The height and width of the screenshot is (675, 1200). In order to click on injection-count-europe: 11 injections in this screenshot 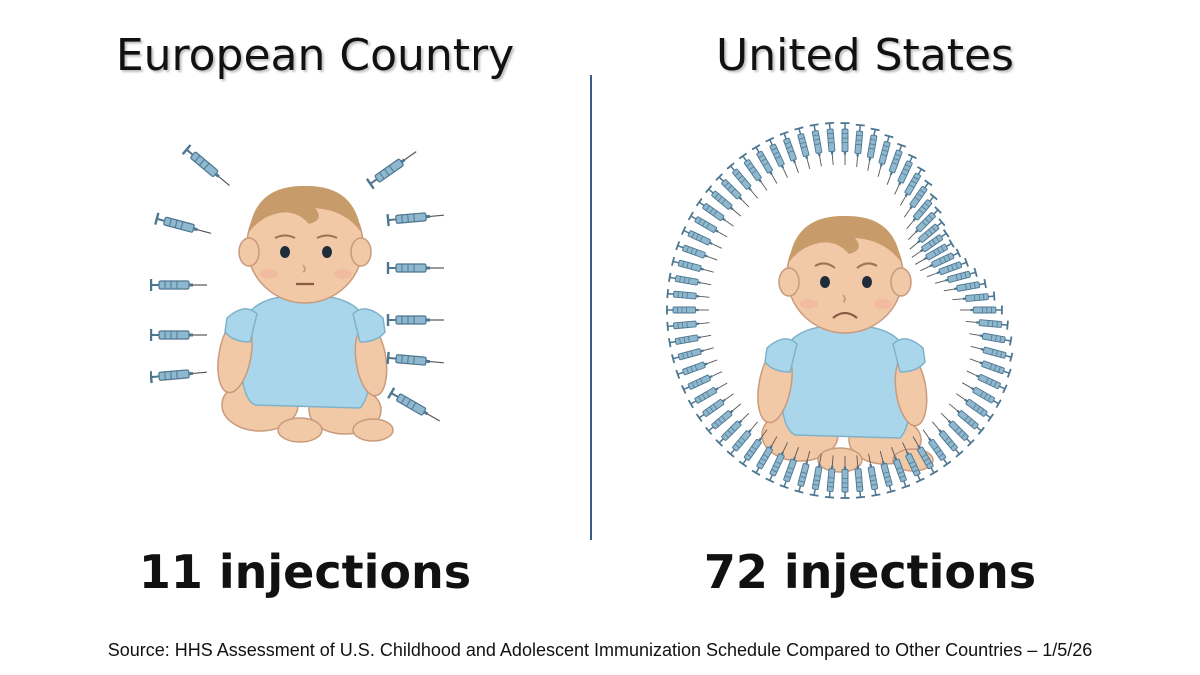, I will do `click(305, 572)`.